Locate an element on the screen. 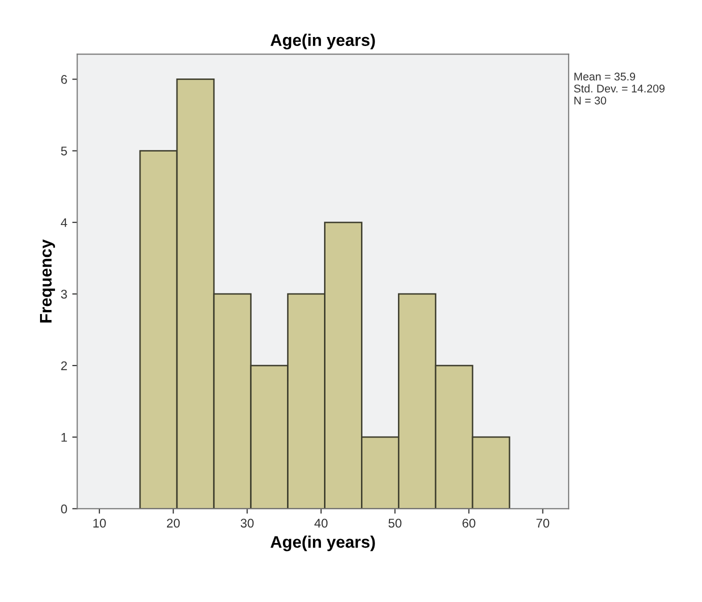 The height and width of the screenshot is (602, 702). y-tick-label: 1 is located at coordinates (64, 437).